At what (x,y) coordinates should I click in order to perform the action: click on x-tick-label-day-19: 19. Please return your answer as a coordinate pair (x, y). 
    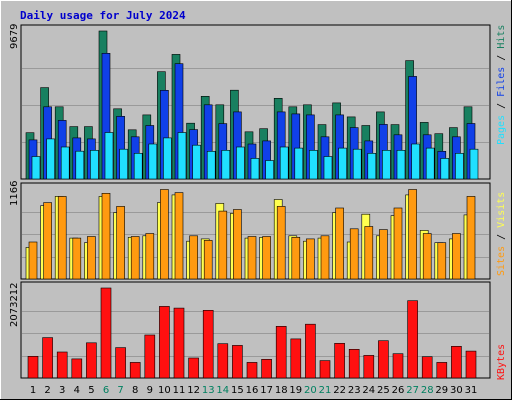
    Looking at the image, I should click on (295, 390).